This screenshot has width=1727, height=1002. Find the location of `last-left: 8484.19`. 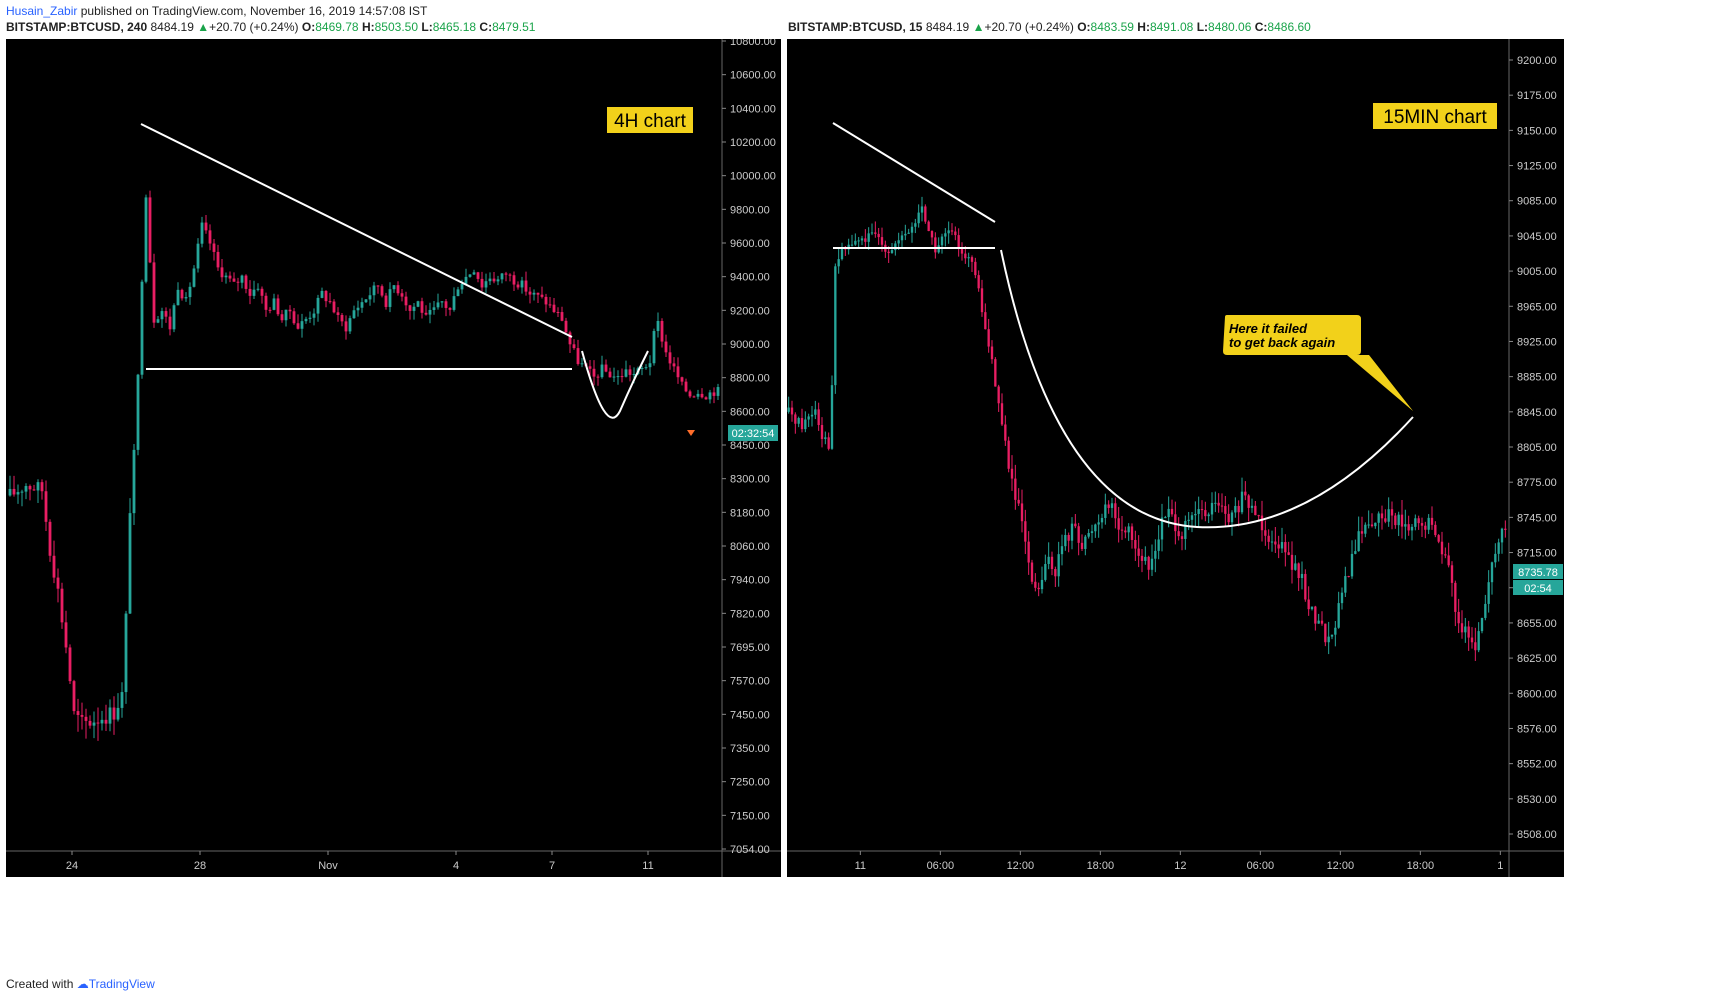

last-left: 8484.19 is located at coordinates (172, 27).